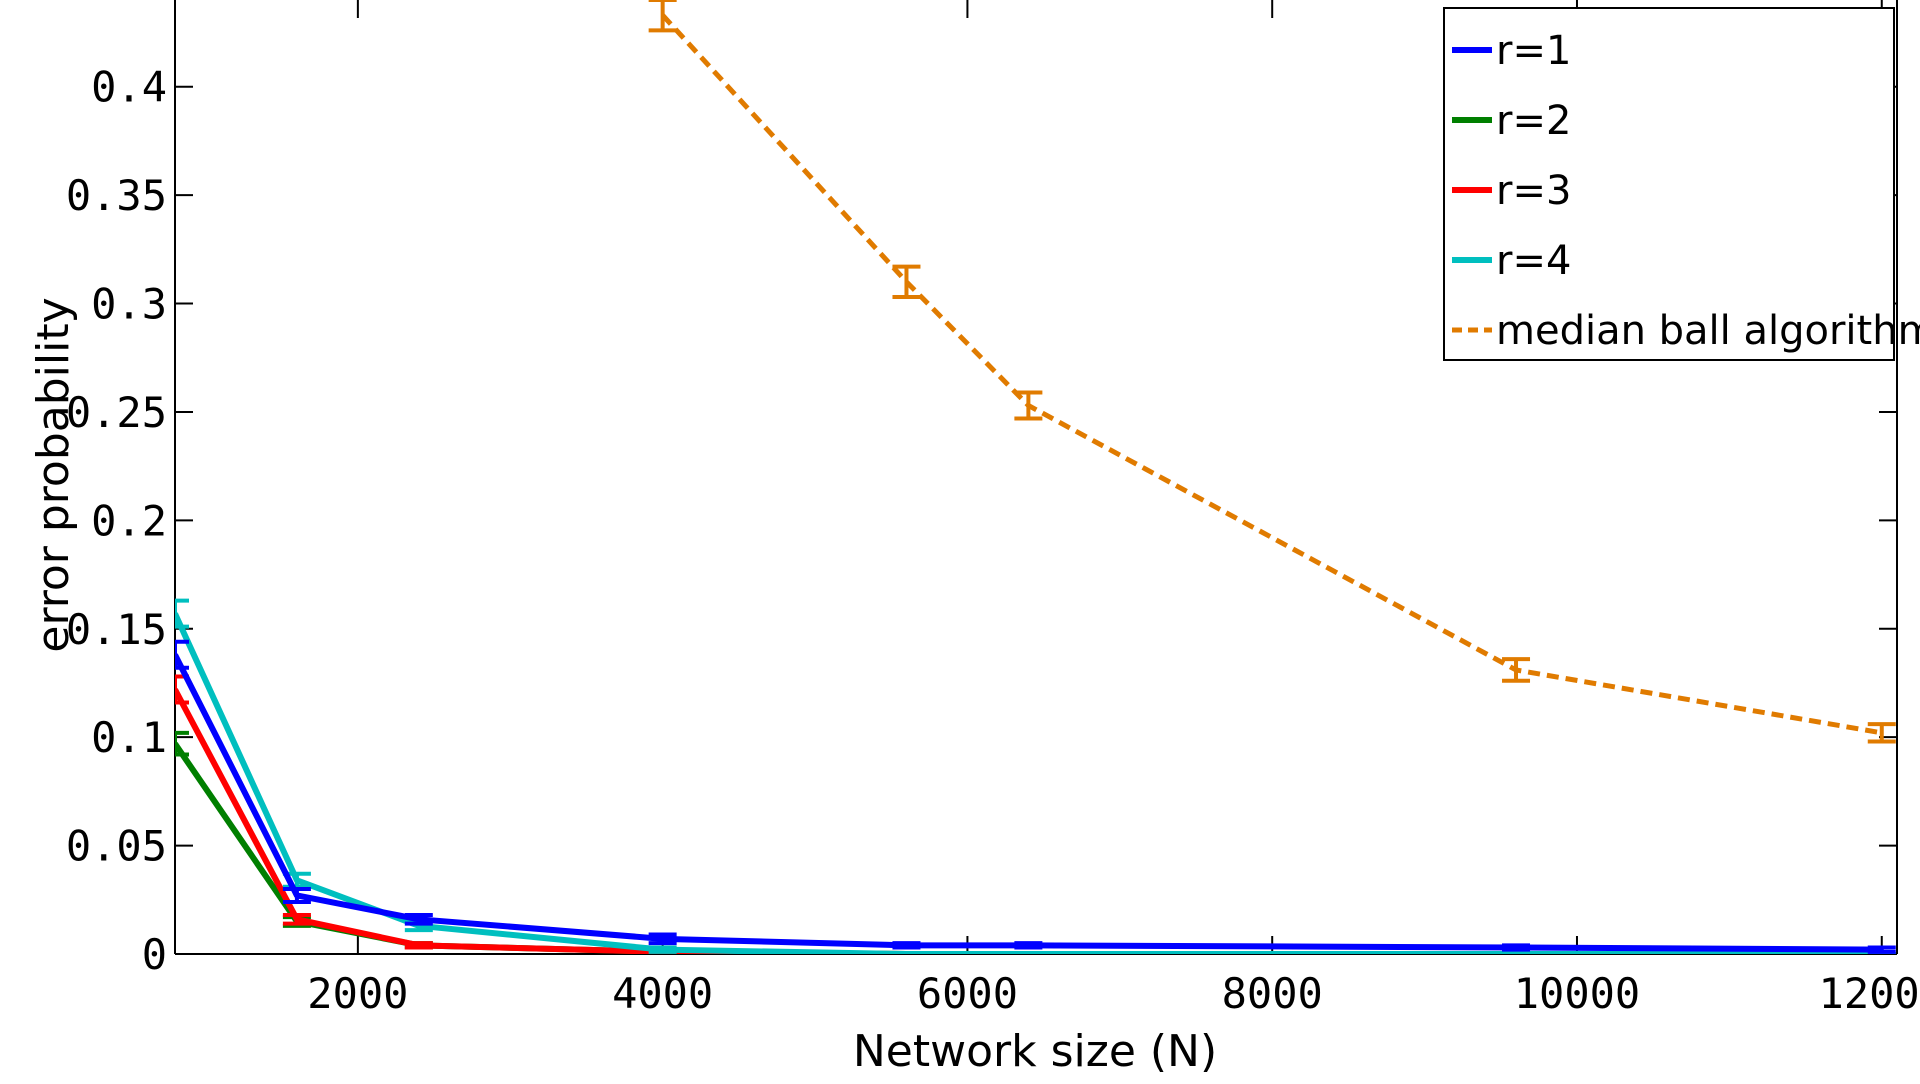 This screenshot has height=1084, width=1920. Describe the element at coordinates (1533, 191) in the screenshot. I see `legend-label-r-3: r=3` at that location.